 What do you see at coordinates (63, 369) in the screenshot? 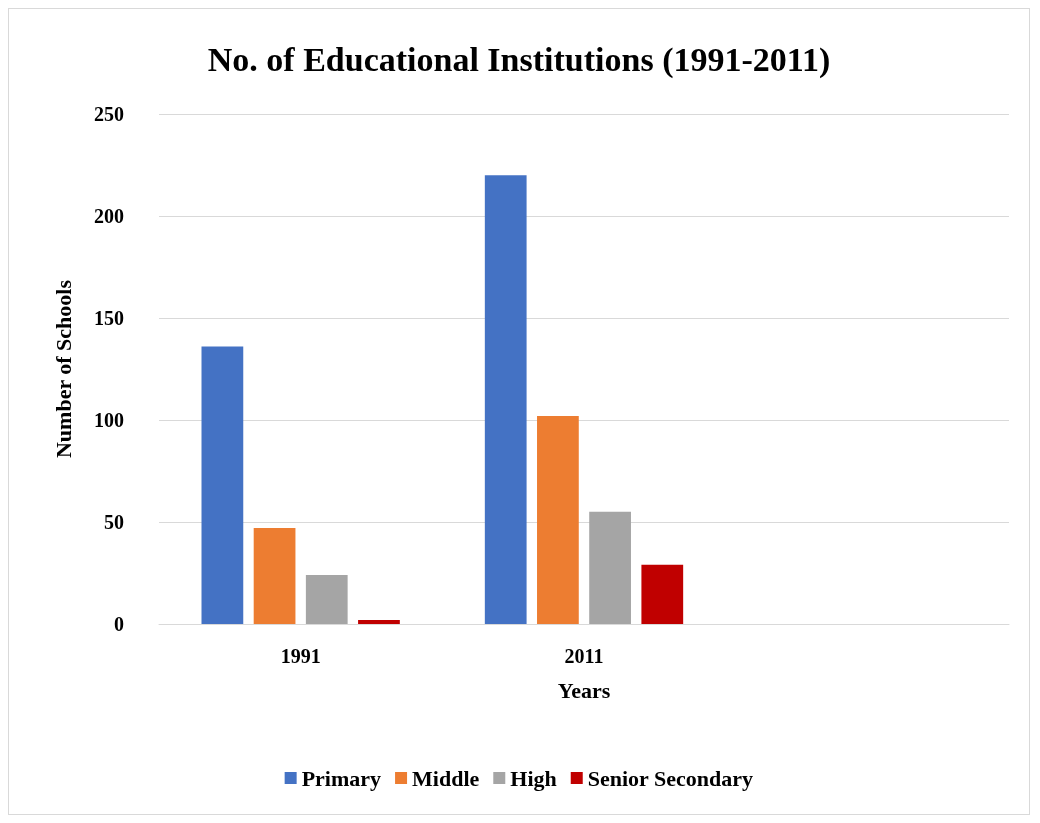
I see `y-axis-title: Number of Schools` at bounding box center [63, 369].